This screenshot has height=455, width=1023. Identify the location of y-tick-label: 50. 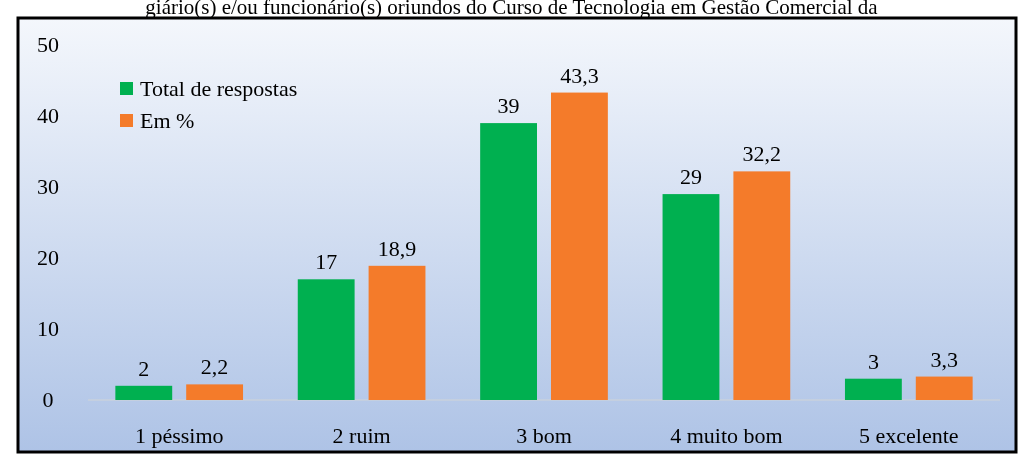
(48, 44).